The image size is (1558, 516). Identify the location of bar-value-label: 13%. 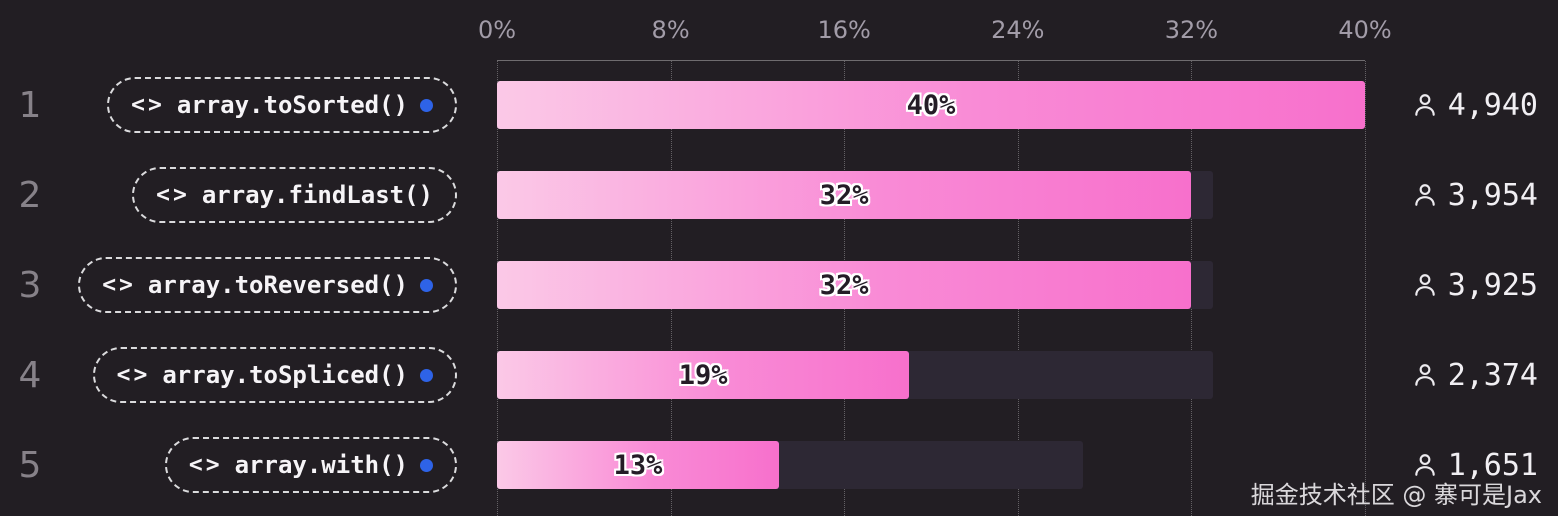
(638, 465).